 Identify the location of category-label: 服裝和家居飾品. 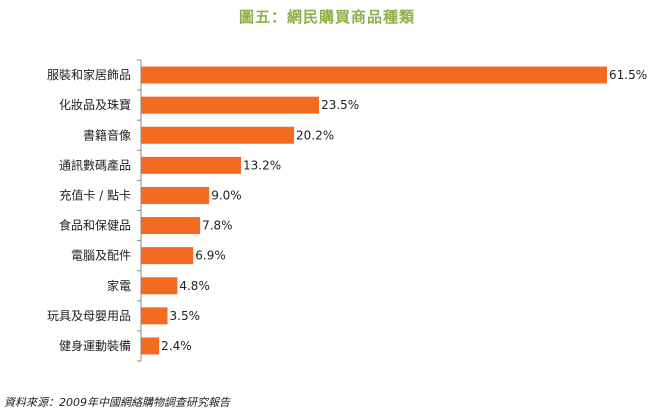
(89, 74).